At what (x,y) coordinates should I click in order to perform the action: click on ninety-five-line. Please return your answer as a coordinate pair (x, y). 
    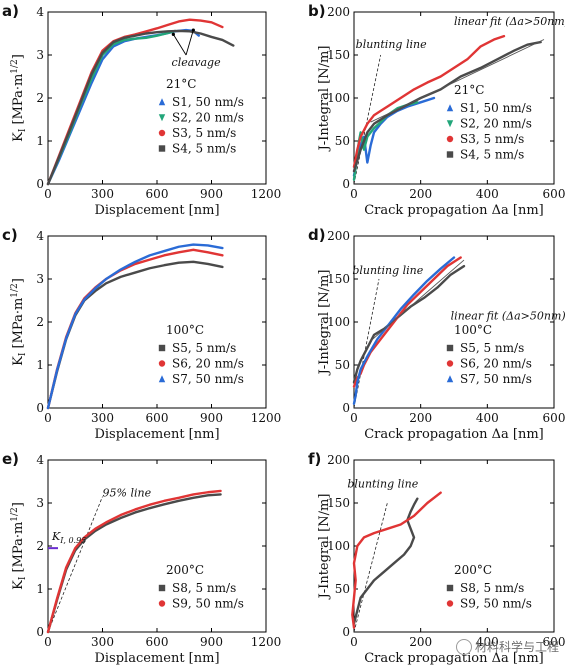
    Looking at the image, I should click on (75, 564).